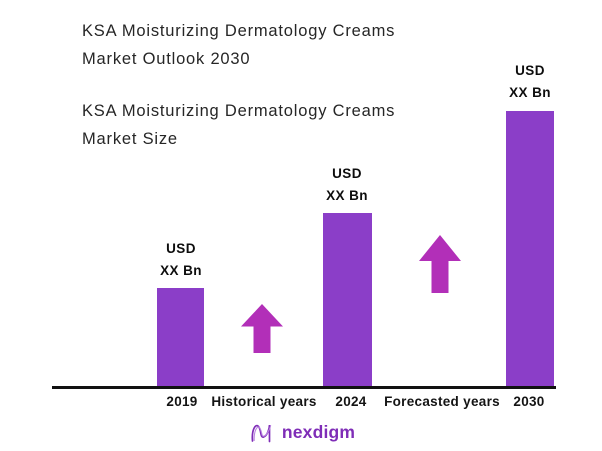 The image size is (602, 451). What do you see at coordinates (264, 401) in the screenshot?
I see `x-annotation-historical-years: Historical years` at bounding box center [264, 401].